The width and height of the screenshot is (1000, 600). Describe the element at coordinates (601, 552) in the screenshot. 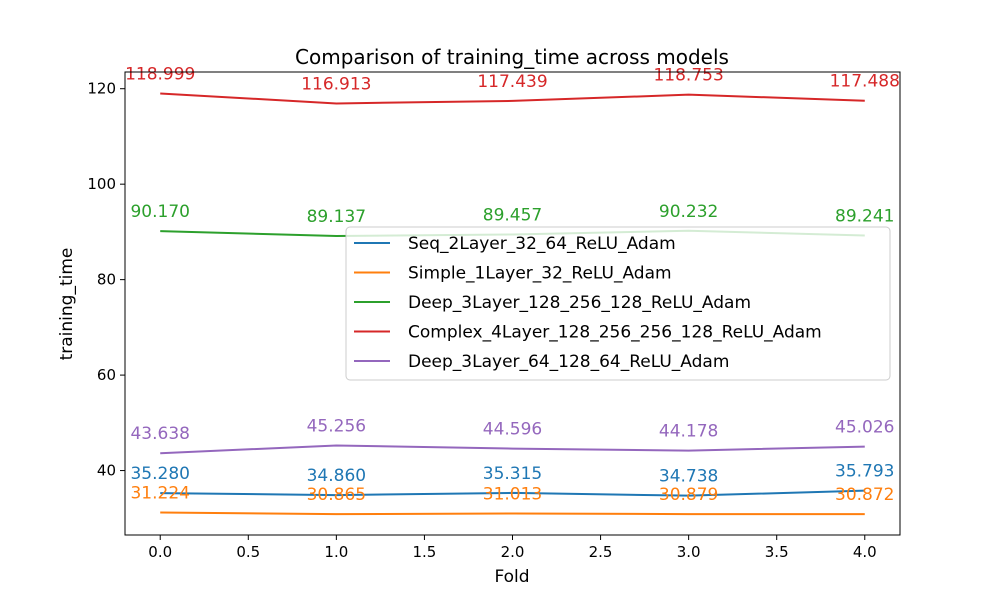

I see `x-tick-label: 2.5` at that location.